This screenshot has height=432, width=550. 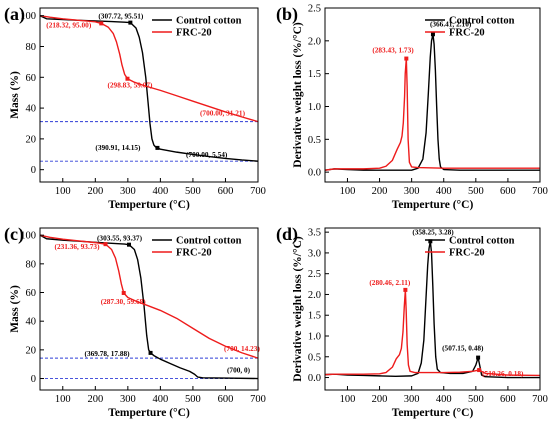 What do you see at coordinates (14, 14) in the screenshot?
I see `panel-label: (a)` at bounding box center [14, 14].